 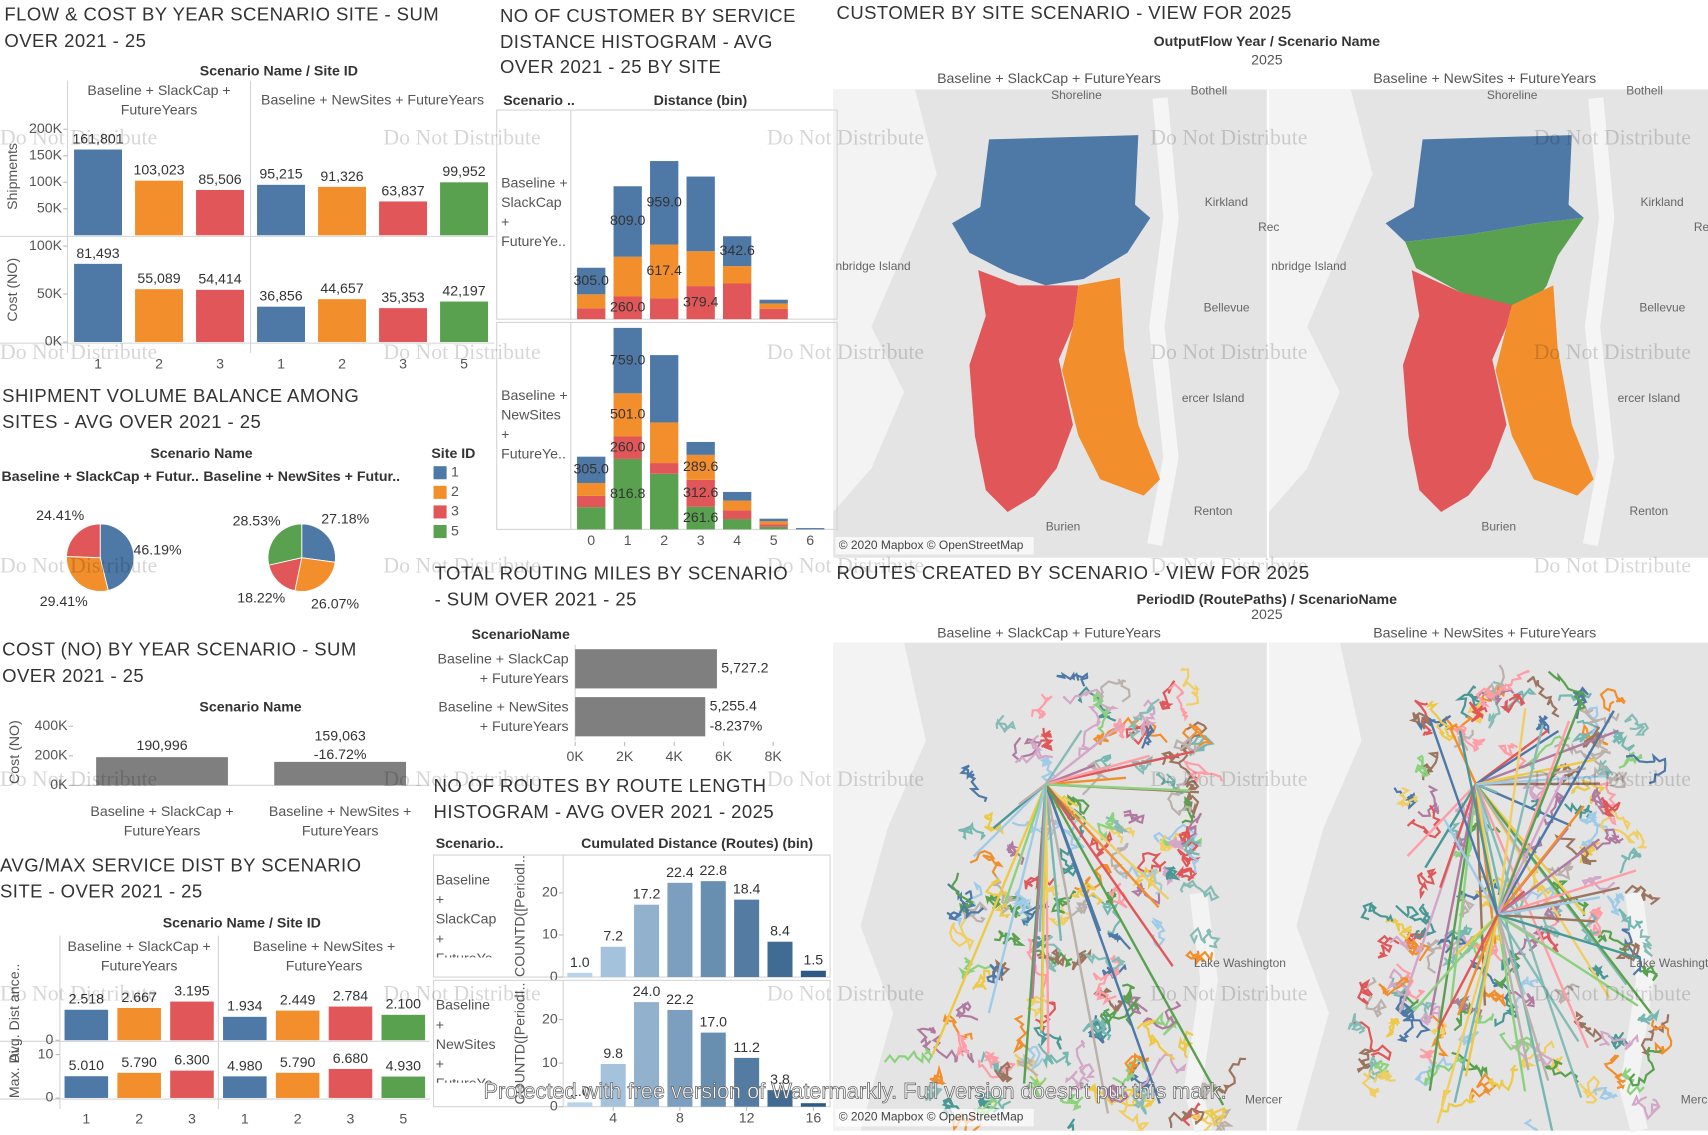 What do you see at coordinates (534, 424) in the screenshot?
I see `row-label: Baseline + NewSites + FutureYe..` at bounding box center [534, 424].